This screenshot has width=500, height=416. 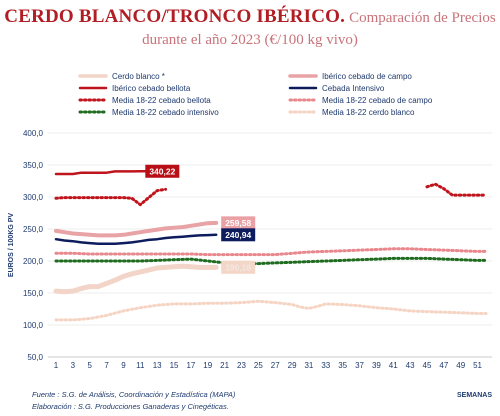 I want to click on value-label: 240,94, so click(x=238, y=235).